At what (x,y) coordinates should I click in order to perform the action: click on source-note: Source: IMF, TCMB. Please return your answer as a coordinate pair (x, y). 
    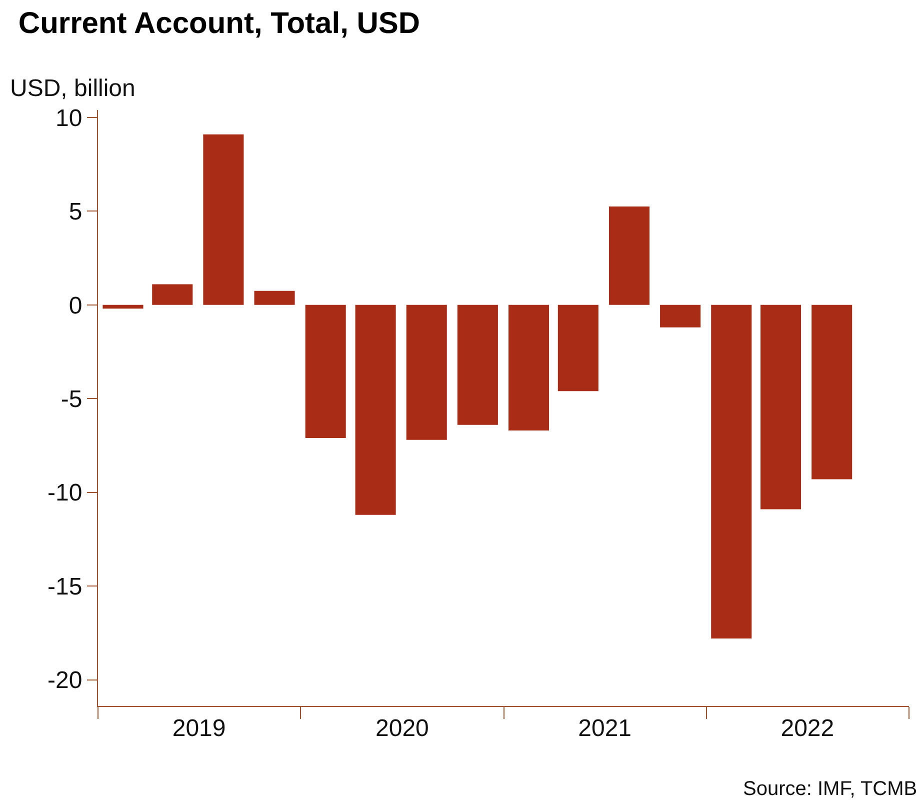
    Looking at the image, I should click on (830, 789).